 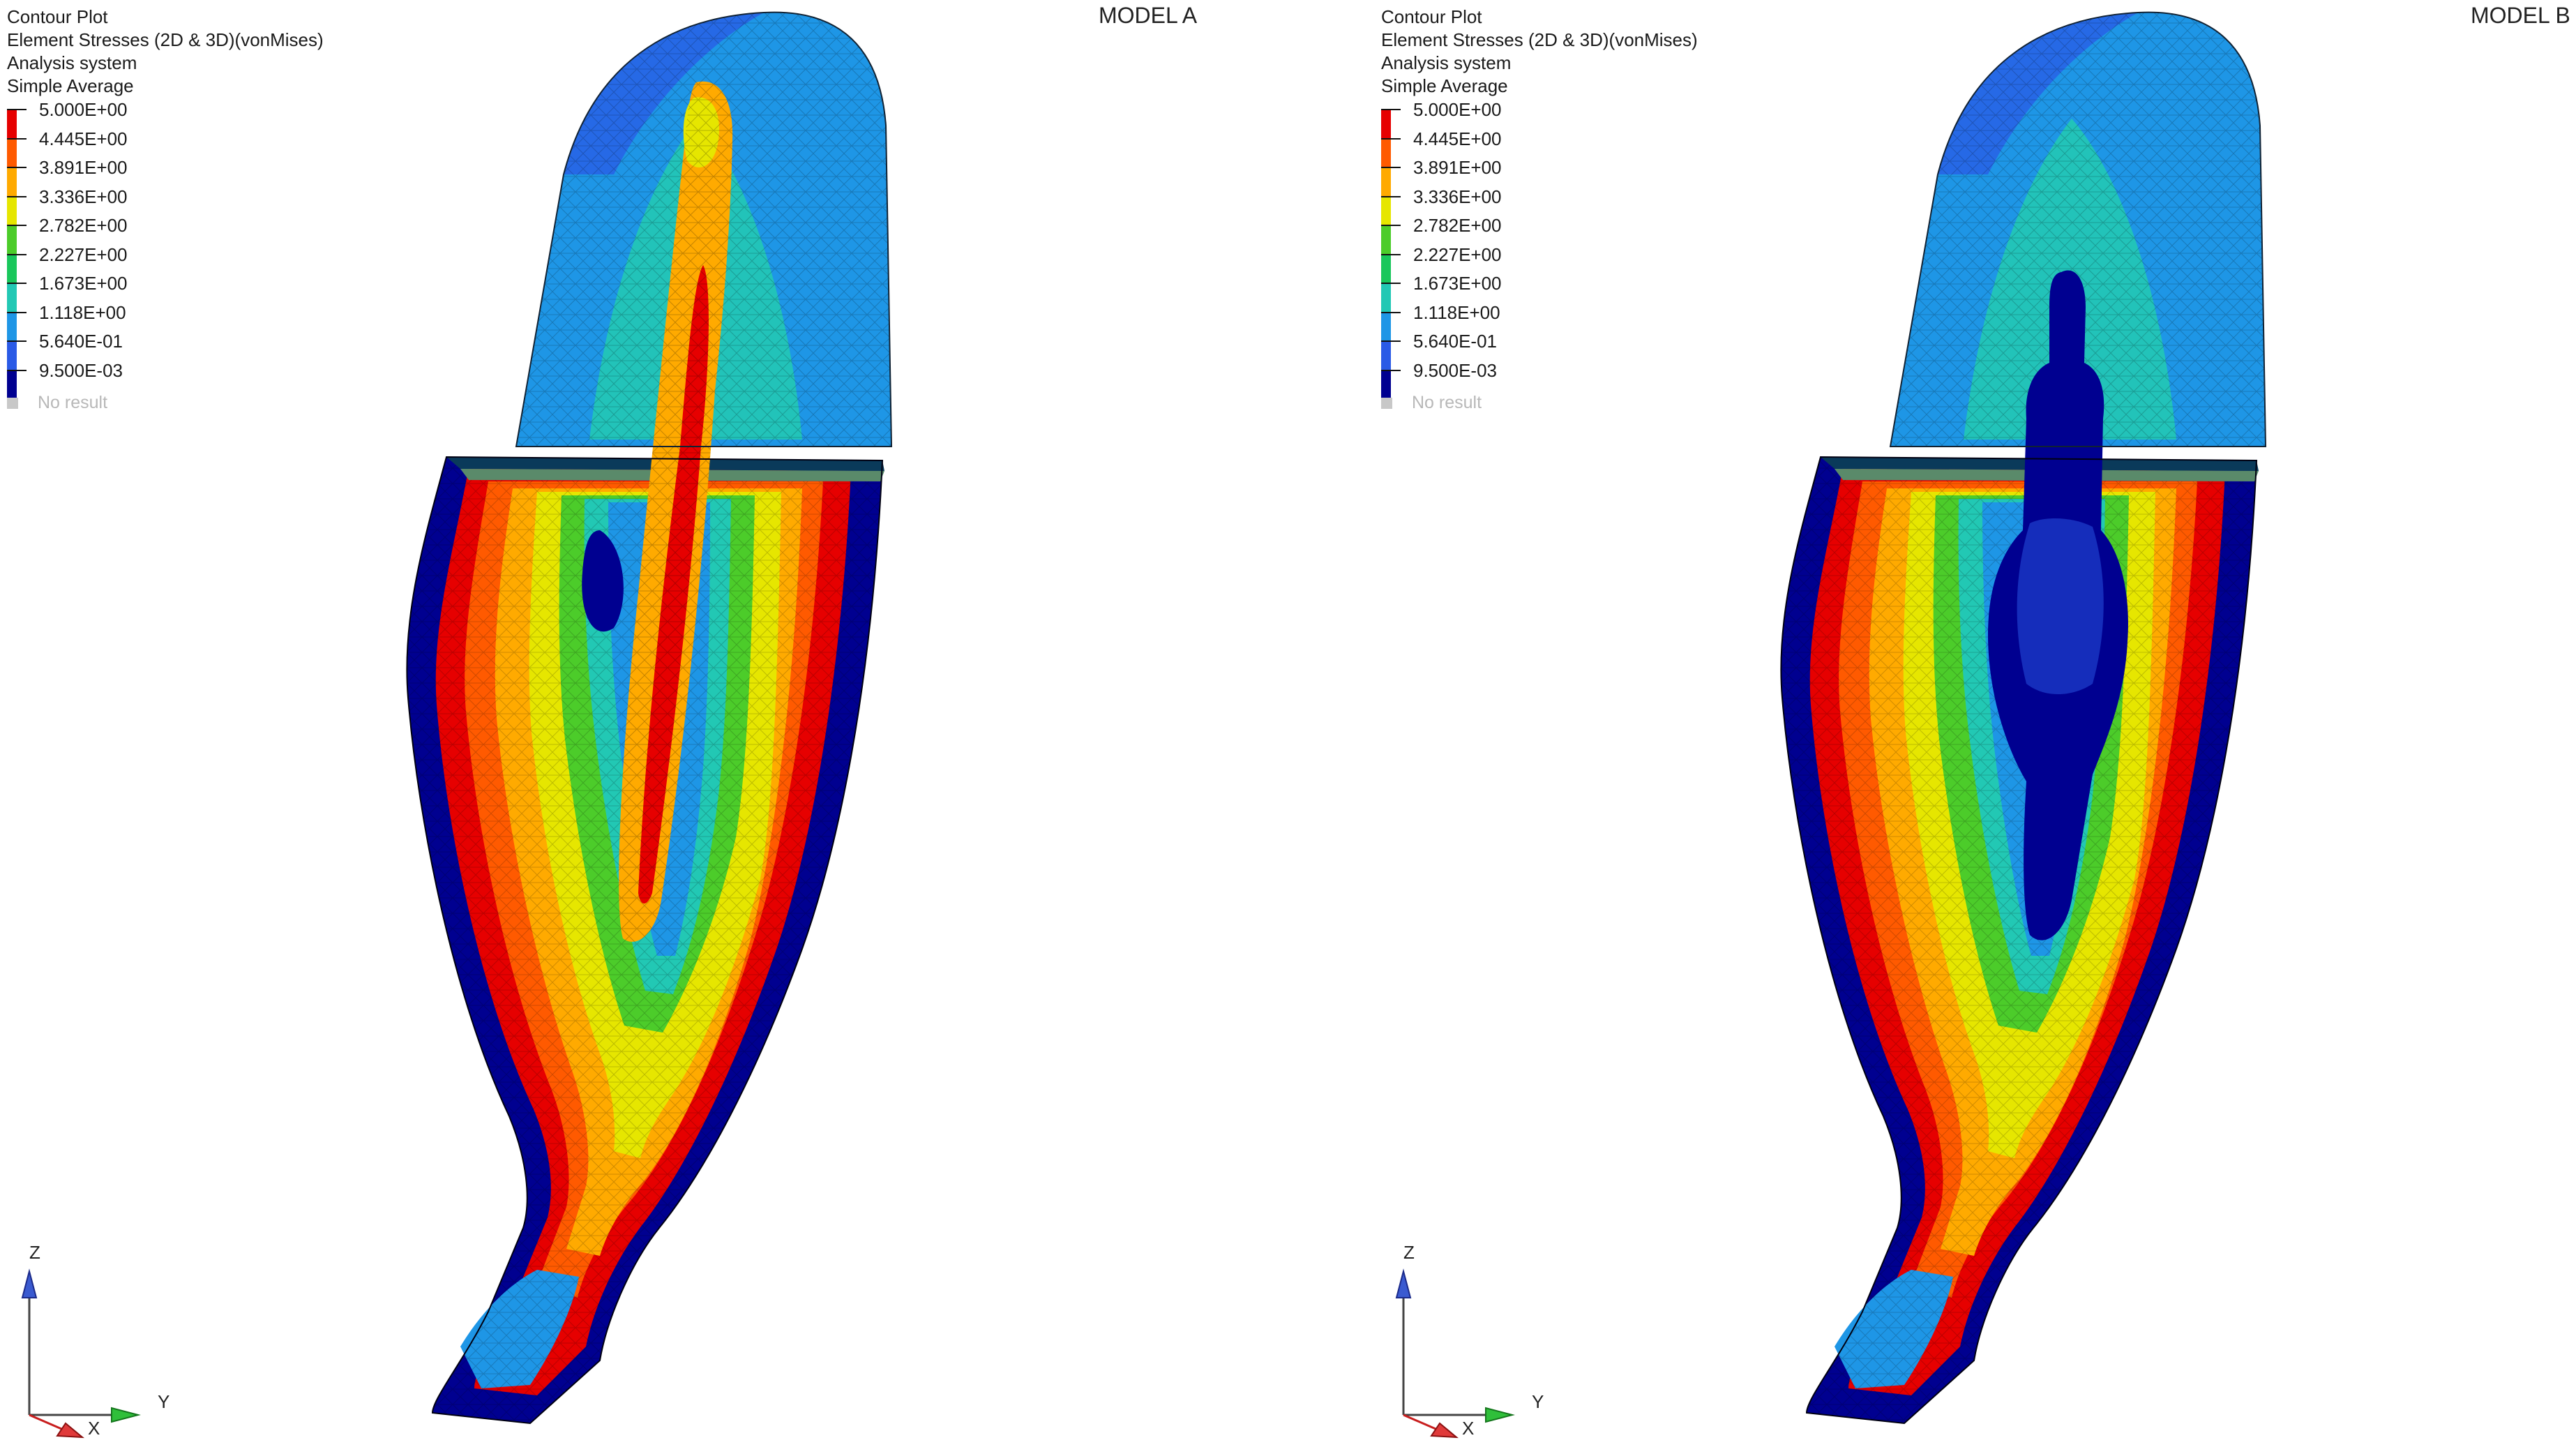 I want to click on model-title: MODEL B, so click(x=2520, y=16).